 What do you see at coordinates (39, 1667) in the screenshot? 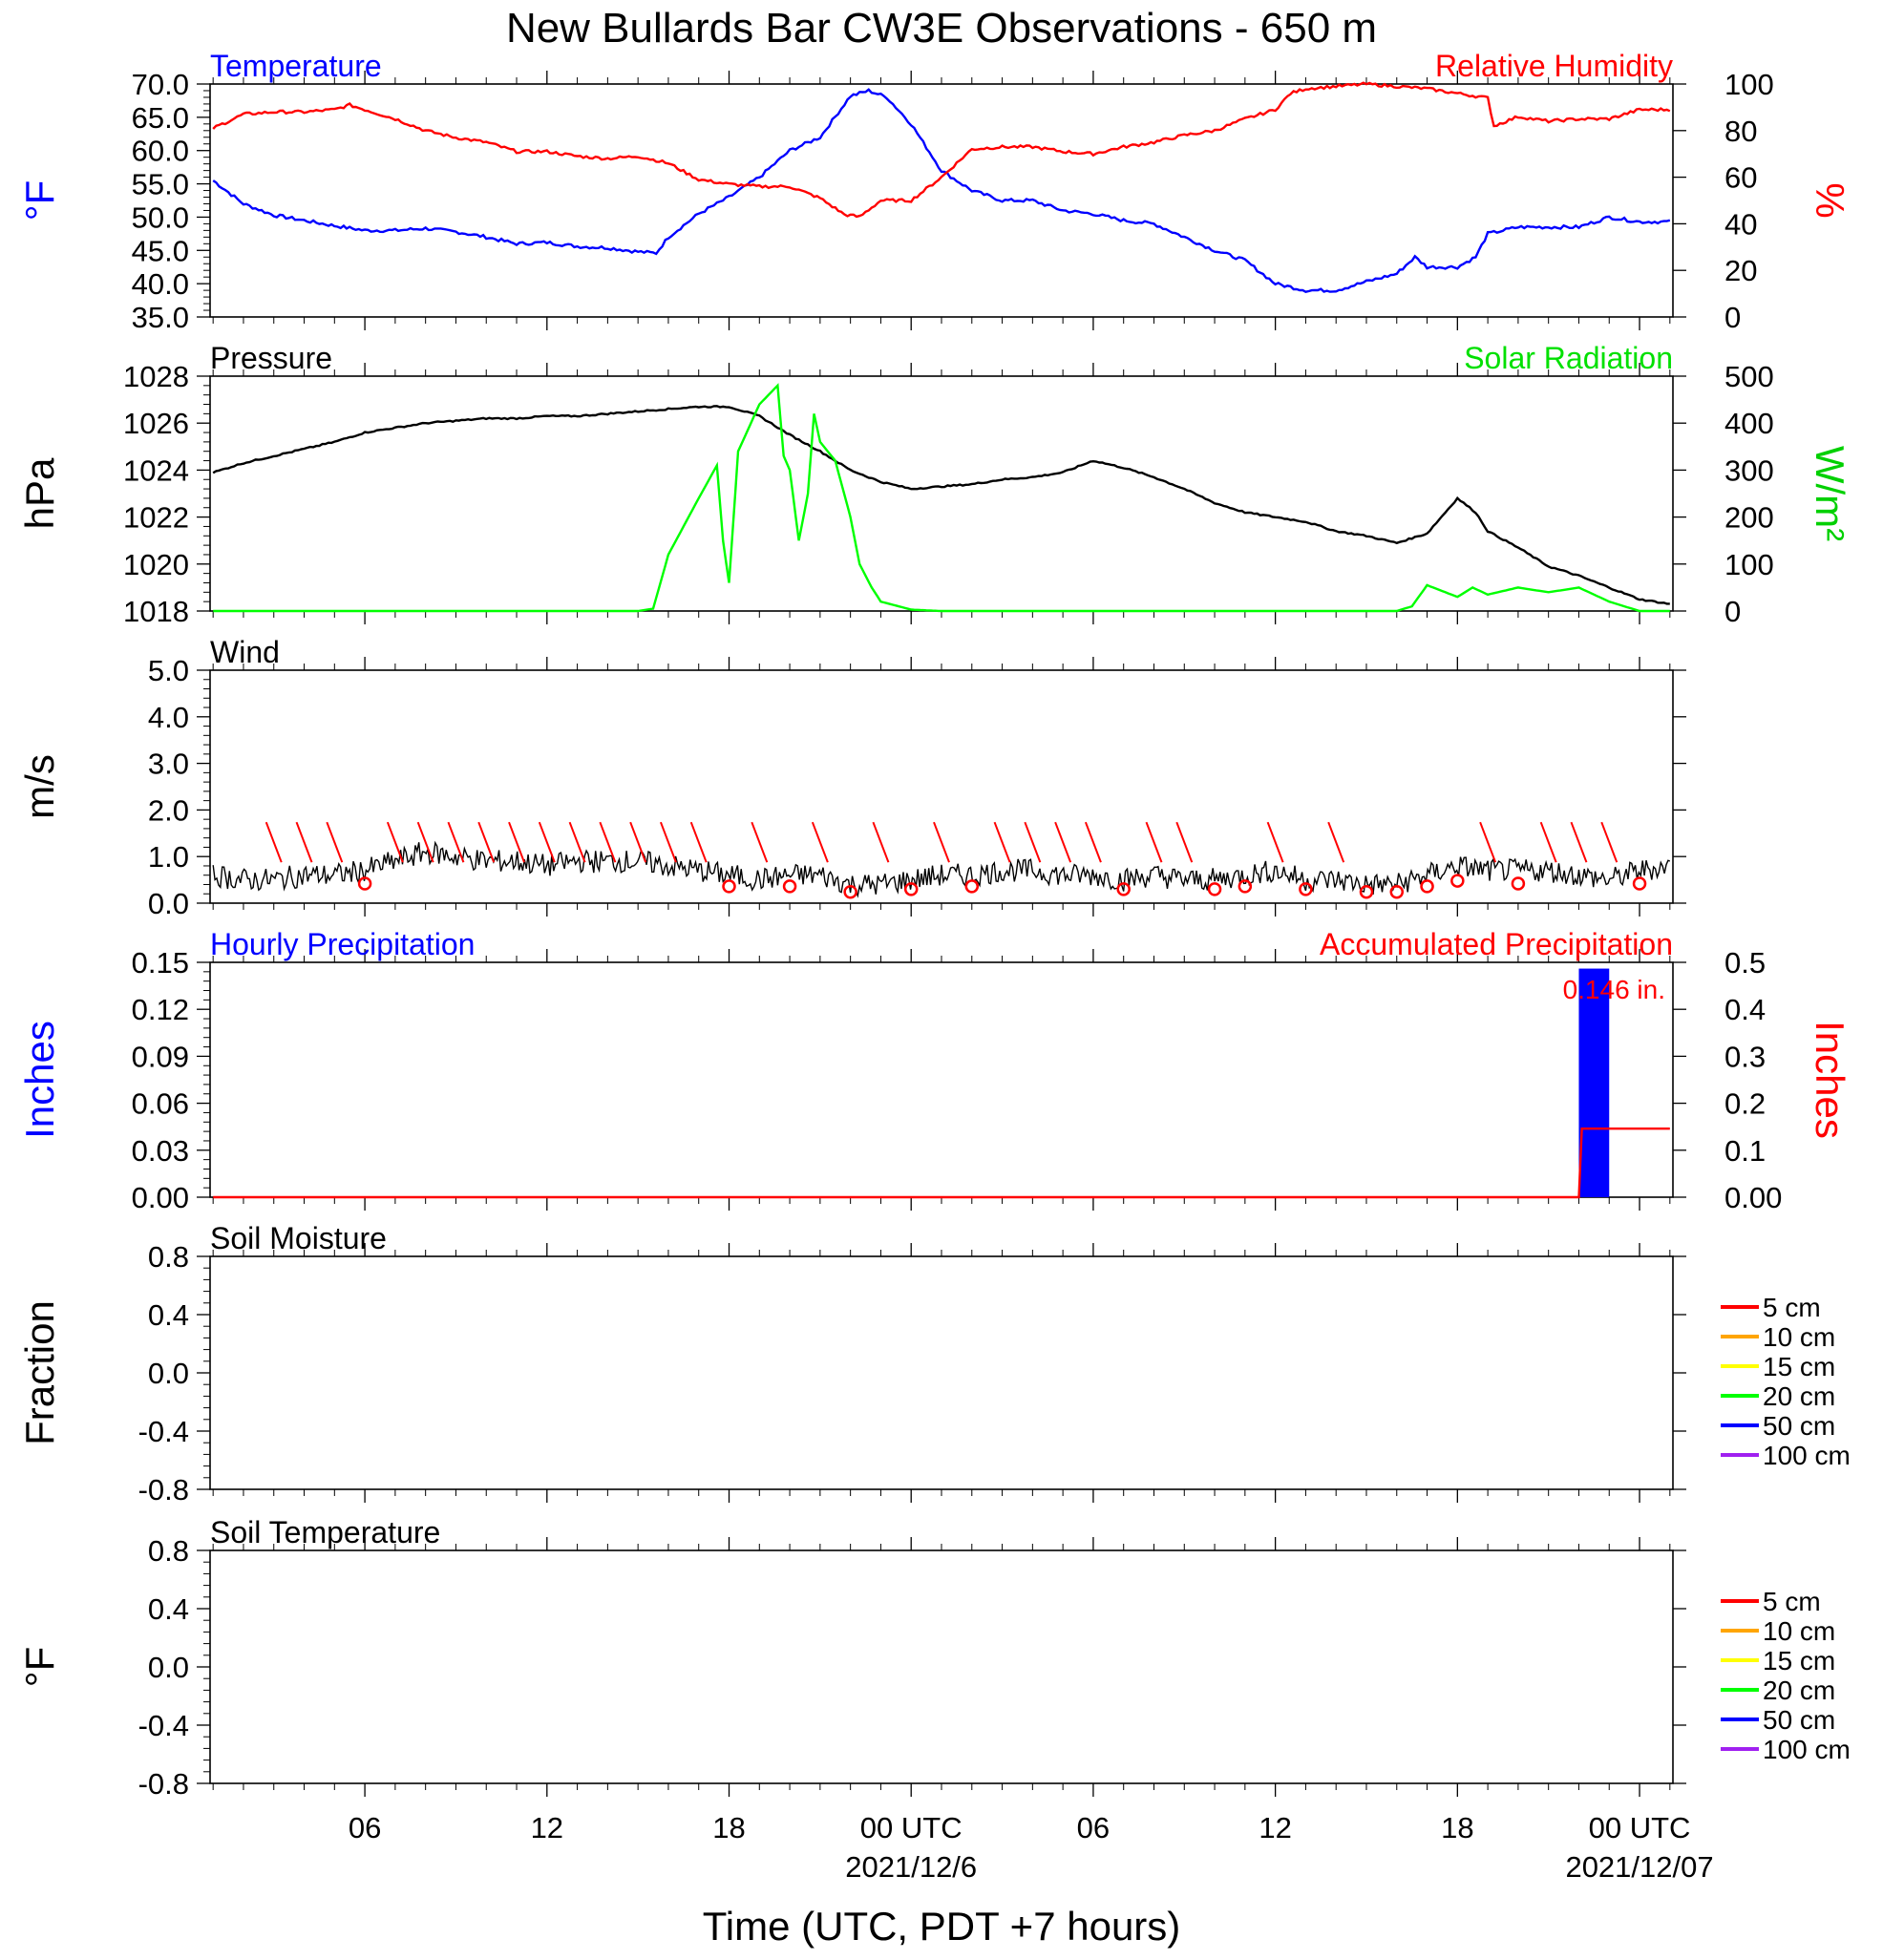
I see `y-axis-label-left: °F` at bounding box center [39, 1667].